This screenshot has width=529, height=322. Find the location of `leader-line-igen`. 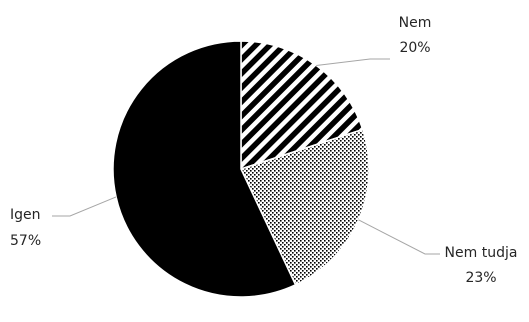

leader-line-igen is located at coordinates (84, 206).